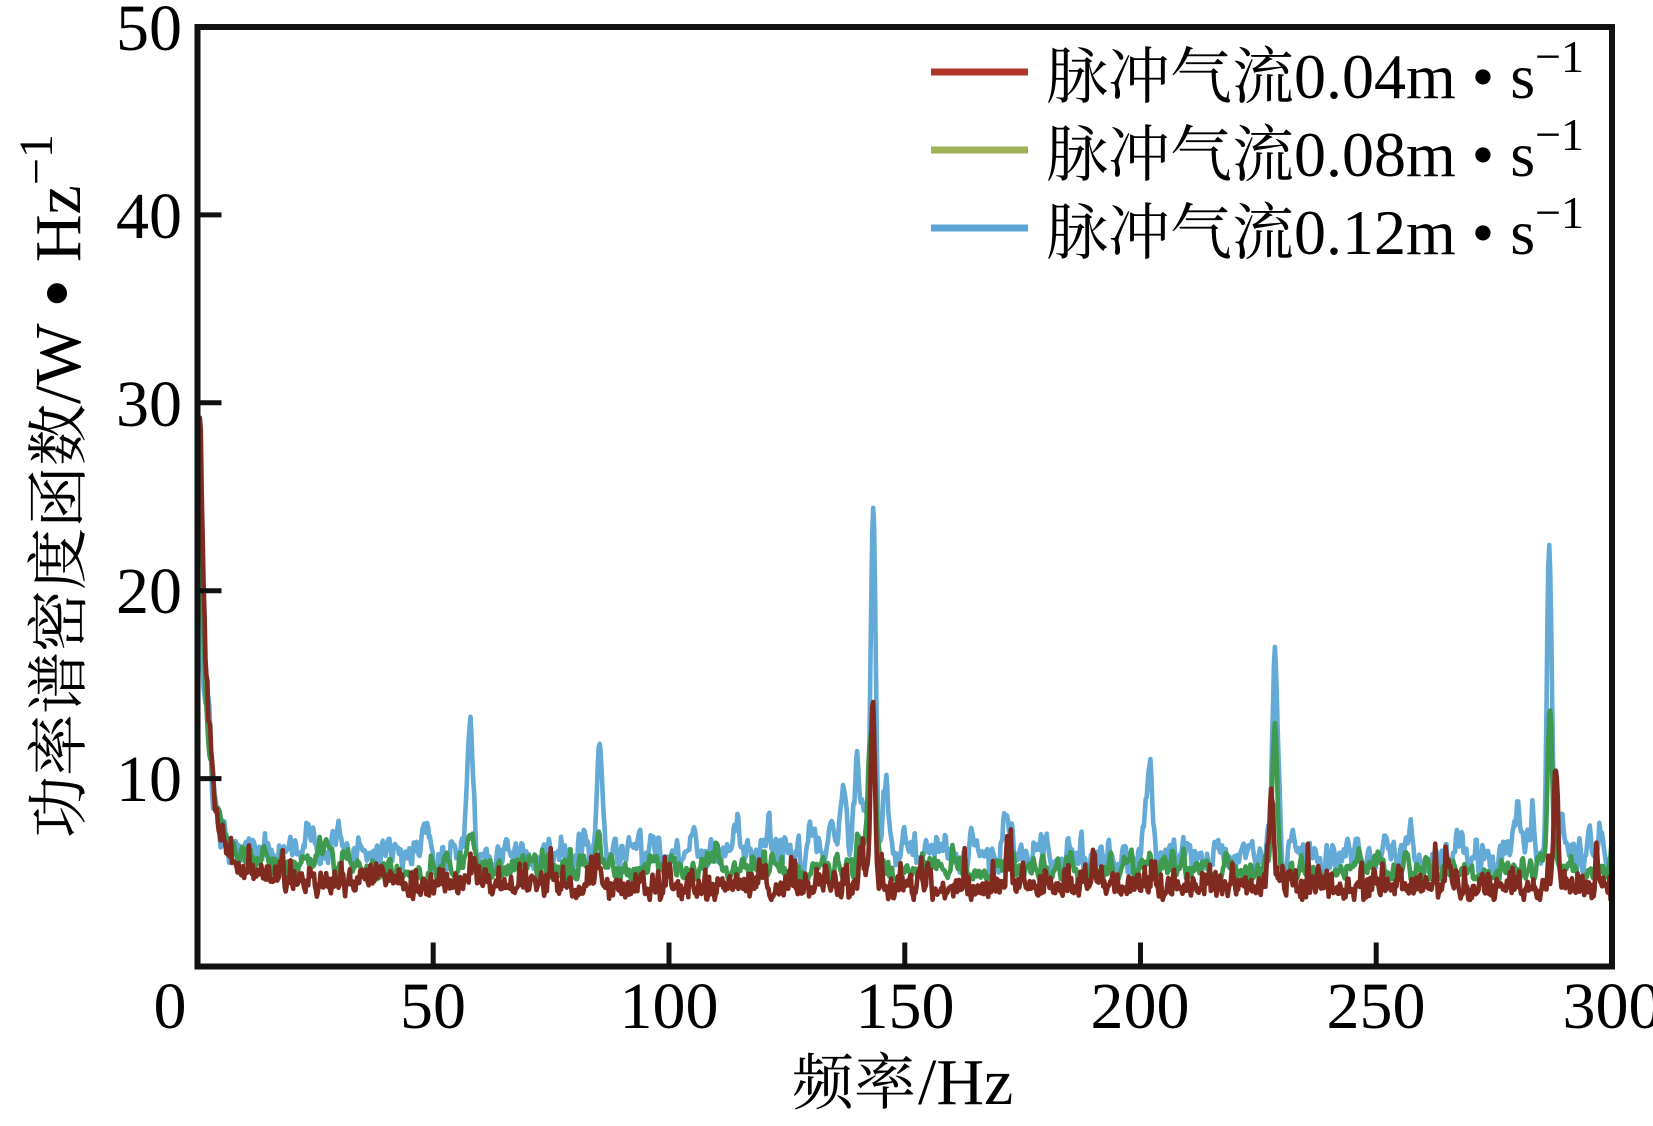 The image size is (1653, 1126). I want to click on svg-text: 150, so click(905, 1006).